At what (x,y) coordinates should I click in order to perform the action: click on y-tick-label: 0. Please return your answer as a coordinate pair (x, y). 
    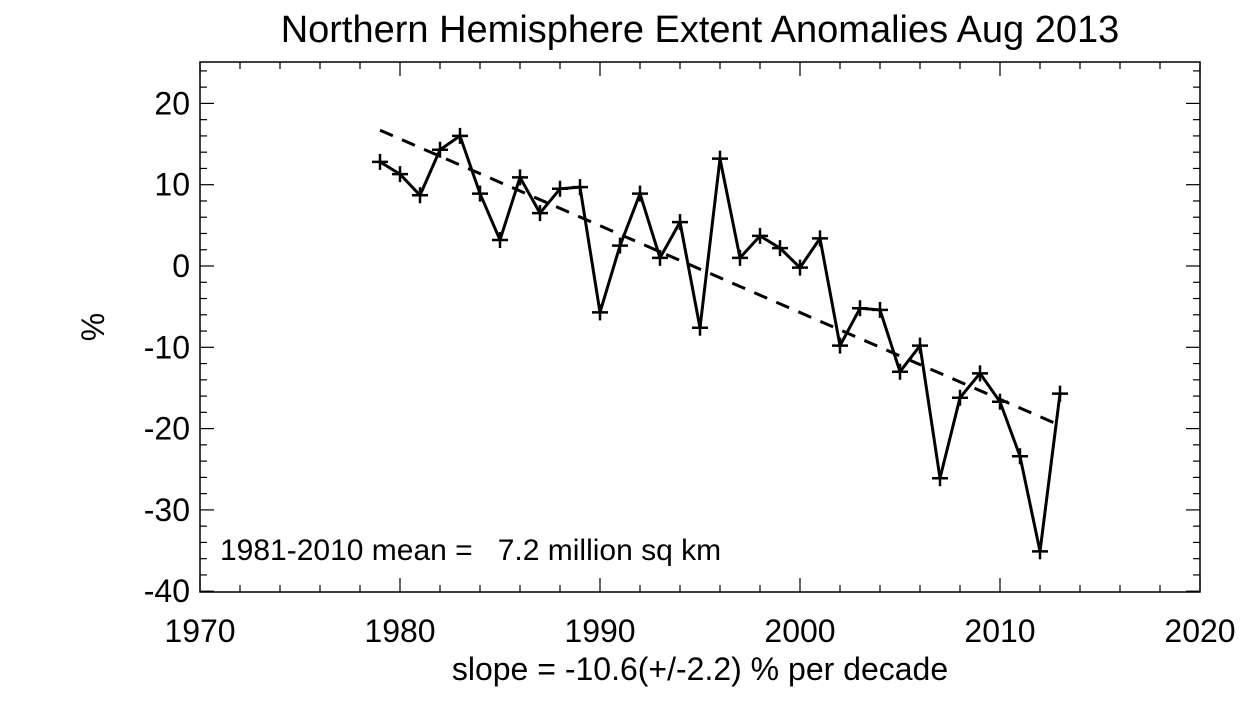
    Looking at the image, I should click on (181, 266).